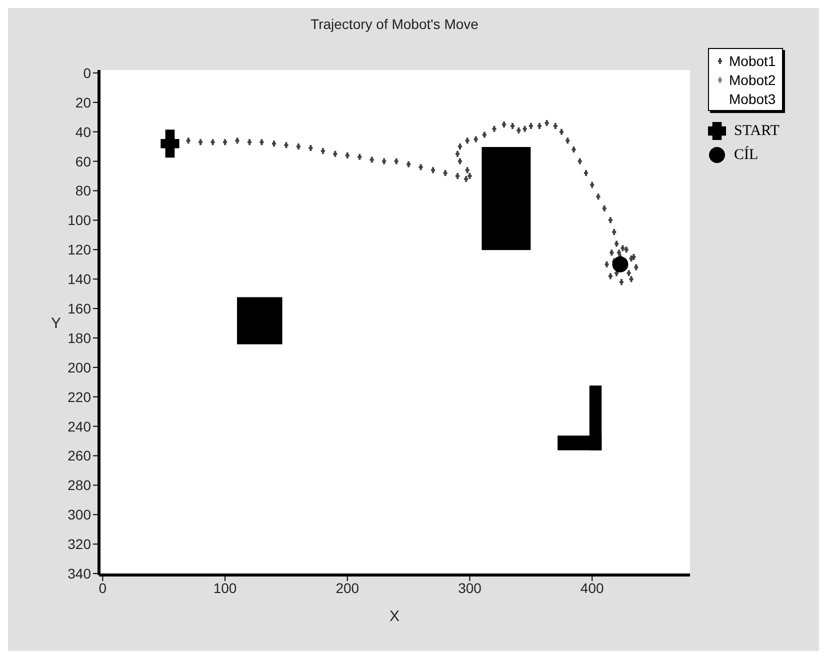 This screenshot has height=659, width=827. What do you see at coordinates (55, 323) in the screenshot?
I see `y-axis-title: Y` at bounding box center [55, 323].